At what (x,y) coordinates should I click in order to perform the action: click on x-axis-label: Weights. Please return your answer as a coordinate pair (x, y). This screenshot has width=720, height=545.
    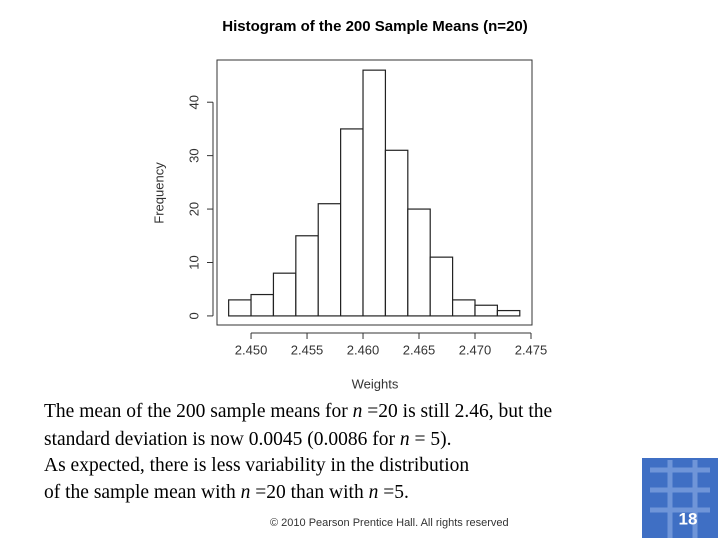
    Looking at the image, I should click on (375, 383).